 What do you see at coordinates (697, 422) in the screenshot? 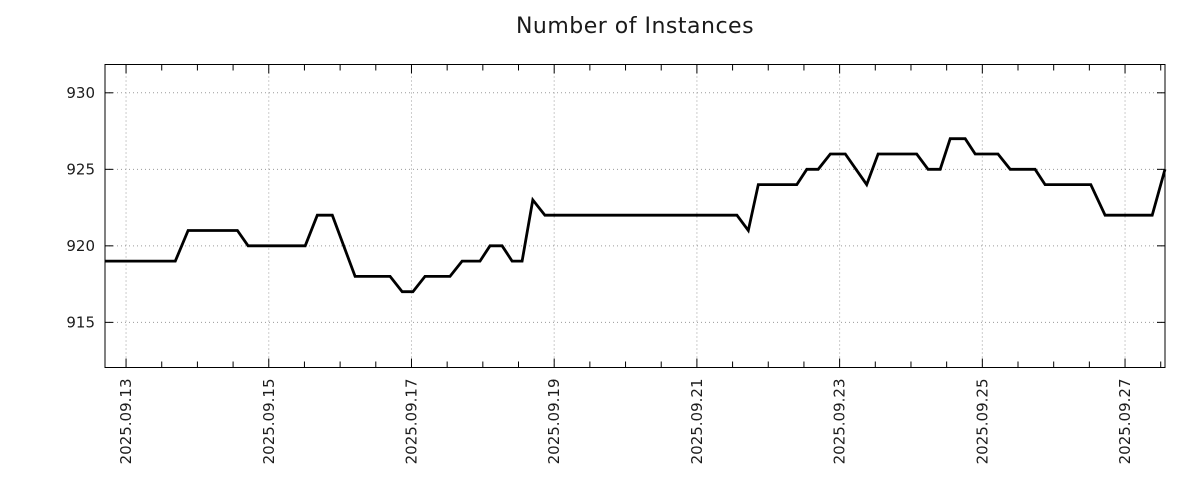
I see `x-tick-label: 2025.09.21` at bounding box center [697, 422].